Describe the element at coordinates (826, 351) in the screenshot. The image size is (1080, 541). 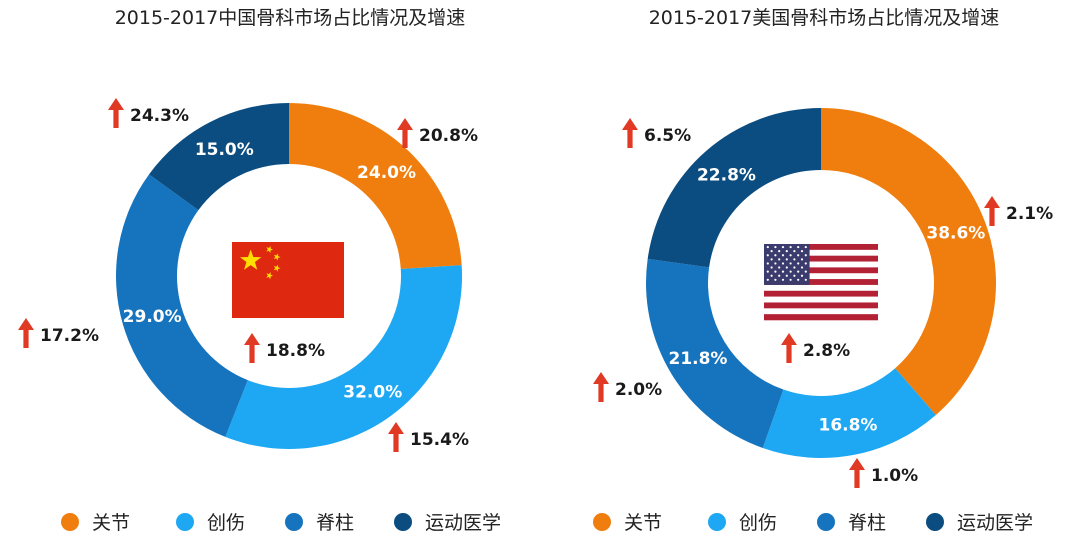
I see `growth-label: 2.8%` at that location.